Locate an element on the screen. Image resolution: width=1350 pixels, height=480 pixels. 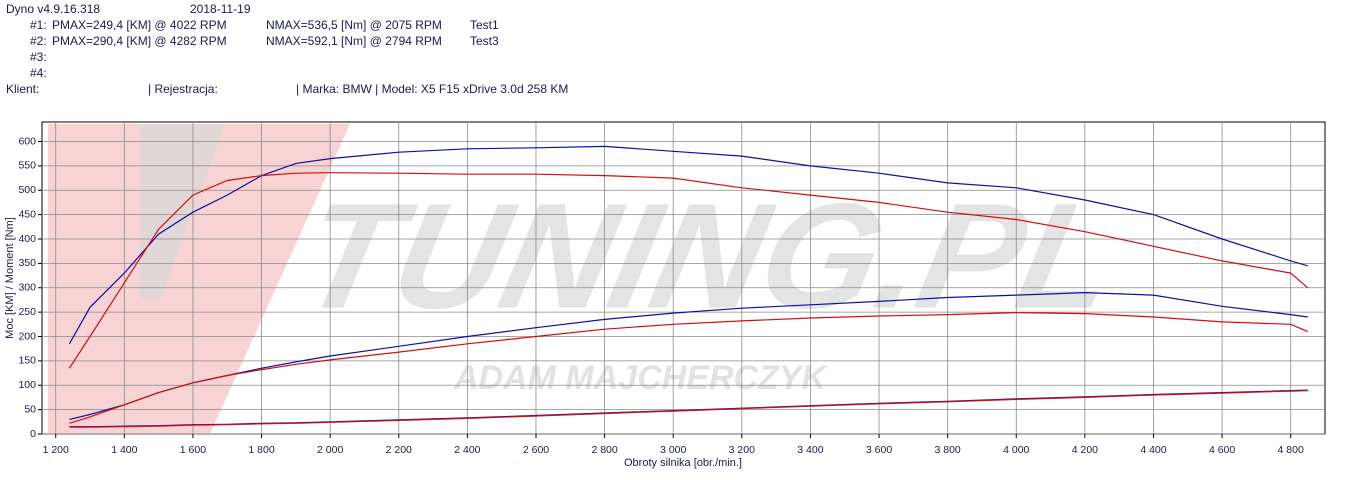
y-tick-label: 600 is located at coordinates (27, 141).